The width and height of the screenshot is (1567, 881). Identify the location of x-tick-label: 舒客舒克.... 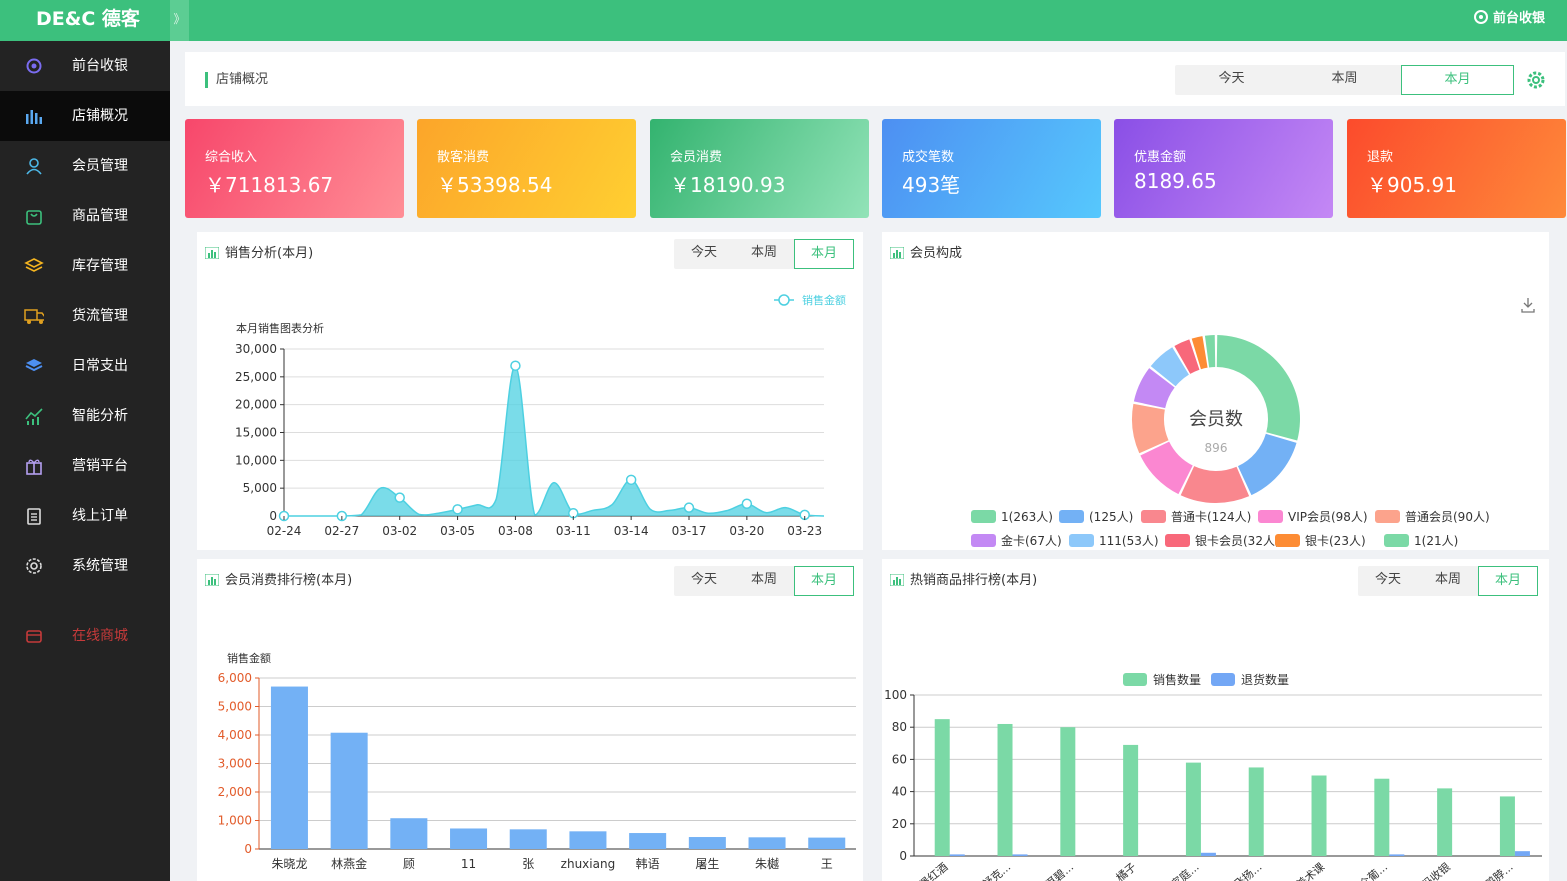
(988, 870).